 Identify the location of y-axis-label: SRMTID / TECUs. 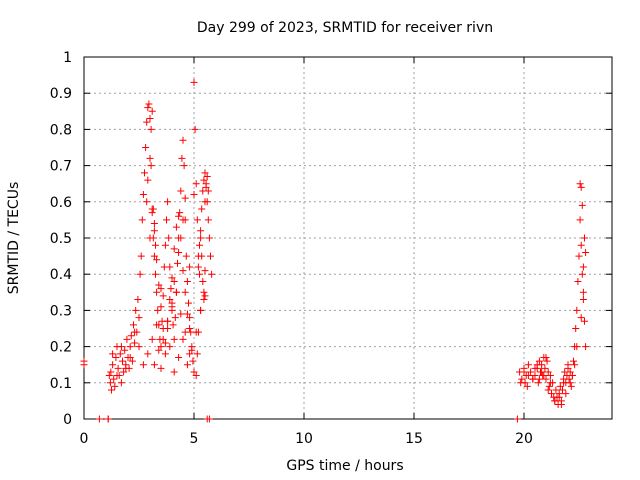
(14, 238).